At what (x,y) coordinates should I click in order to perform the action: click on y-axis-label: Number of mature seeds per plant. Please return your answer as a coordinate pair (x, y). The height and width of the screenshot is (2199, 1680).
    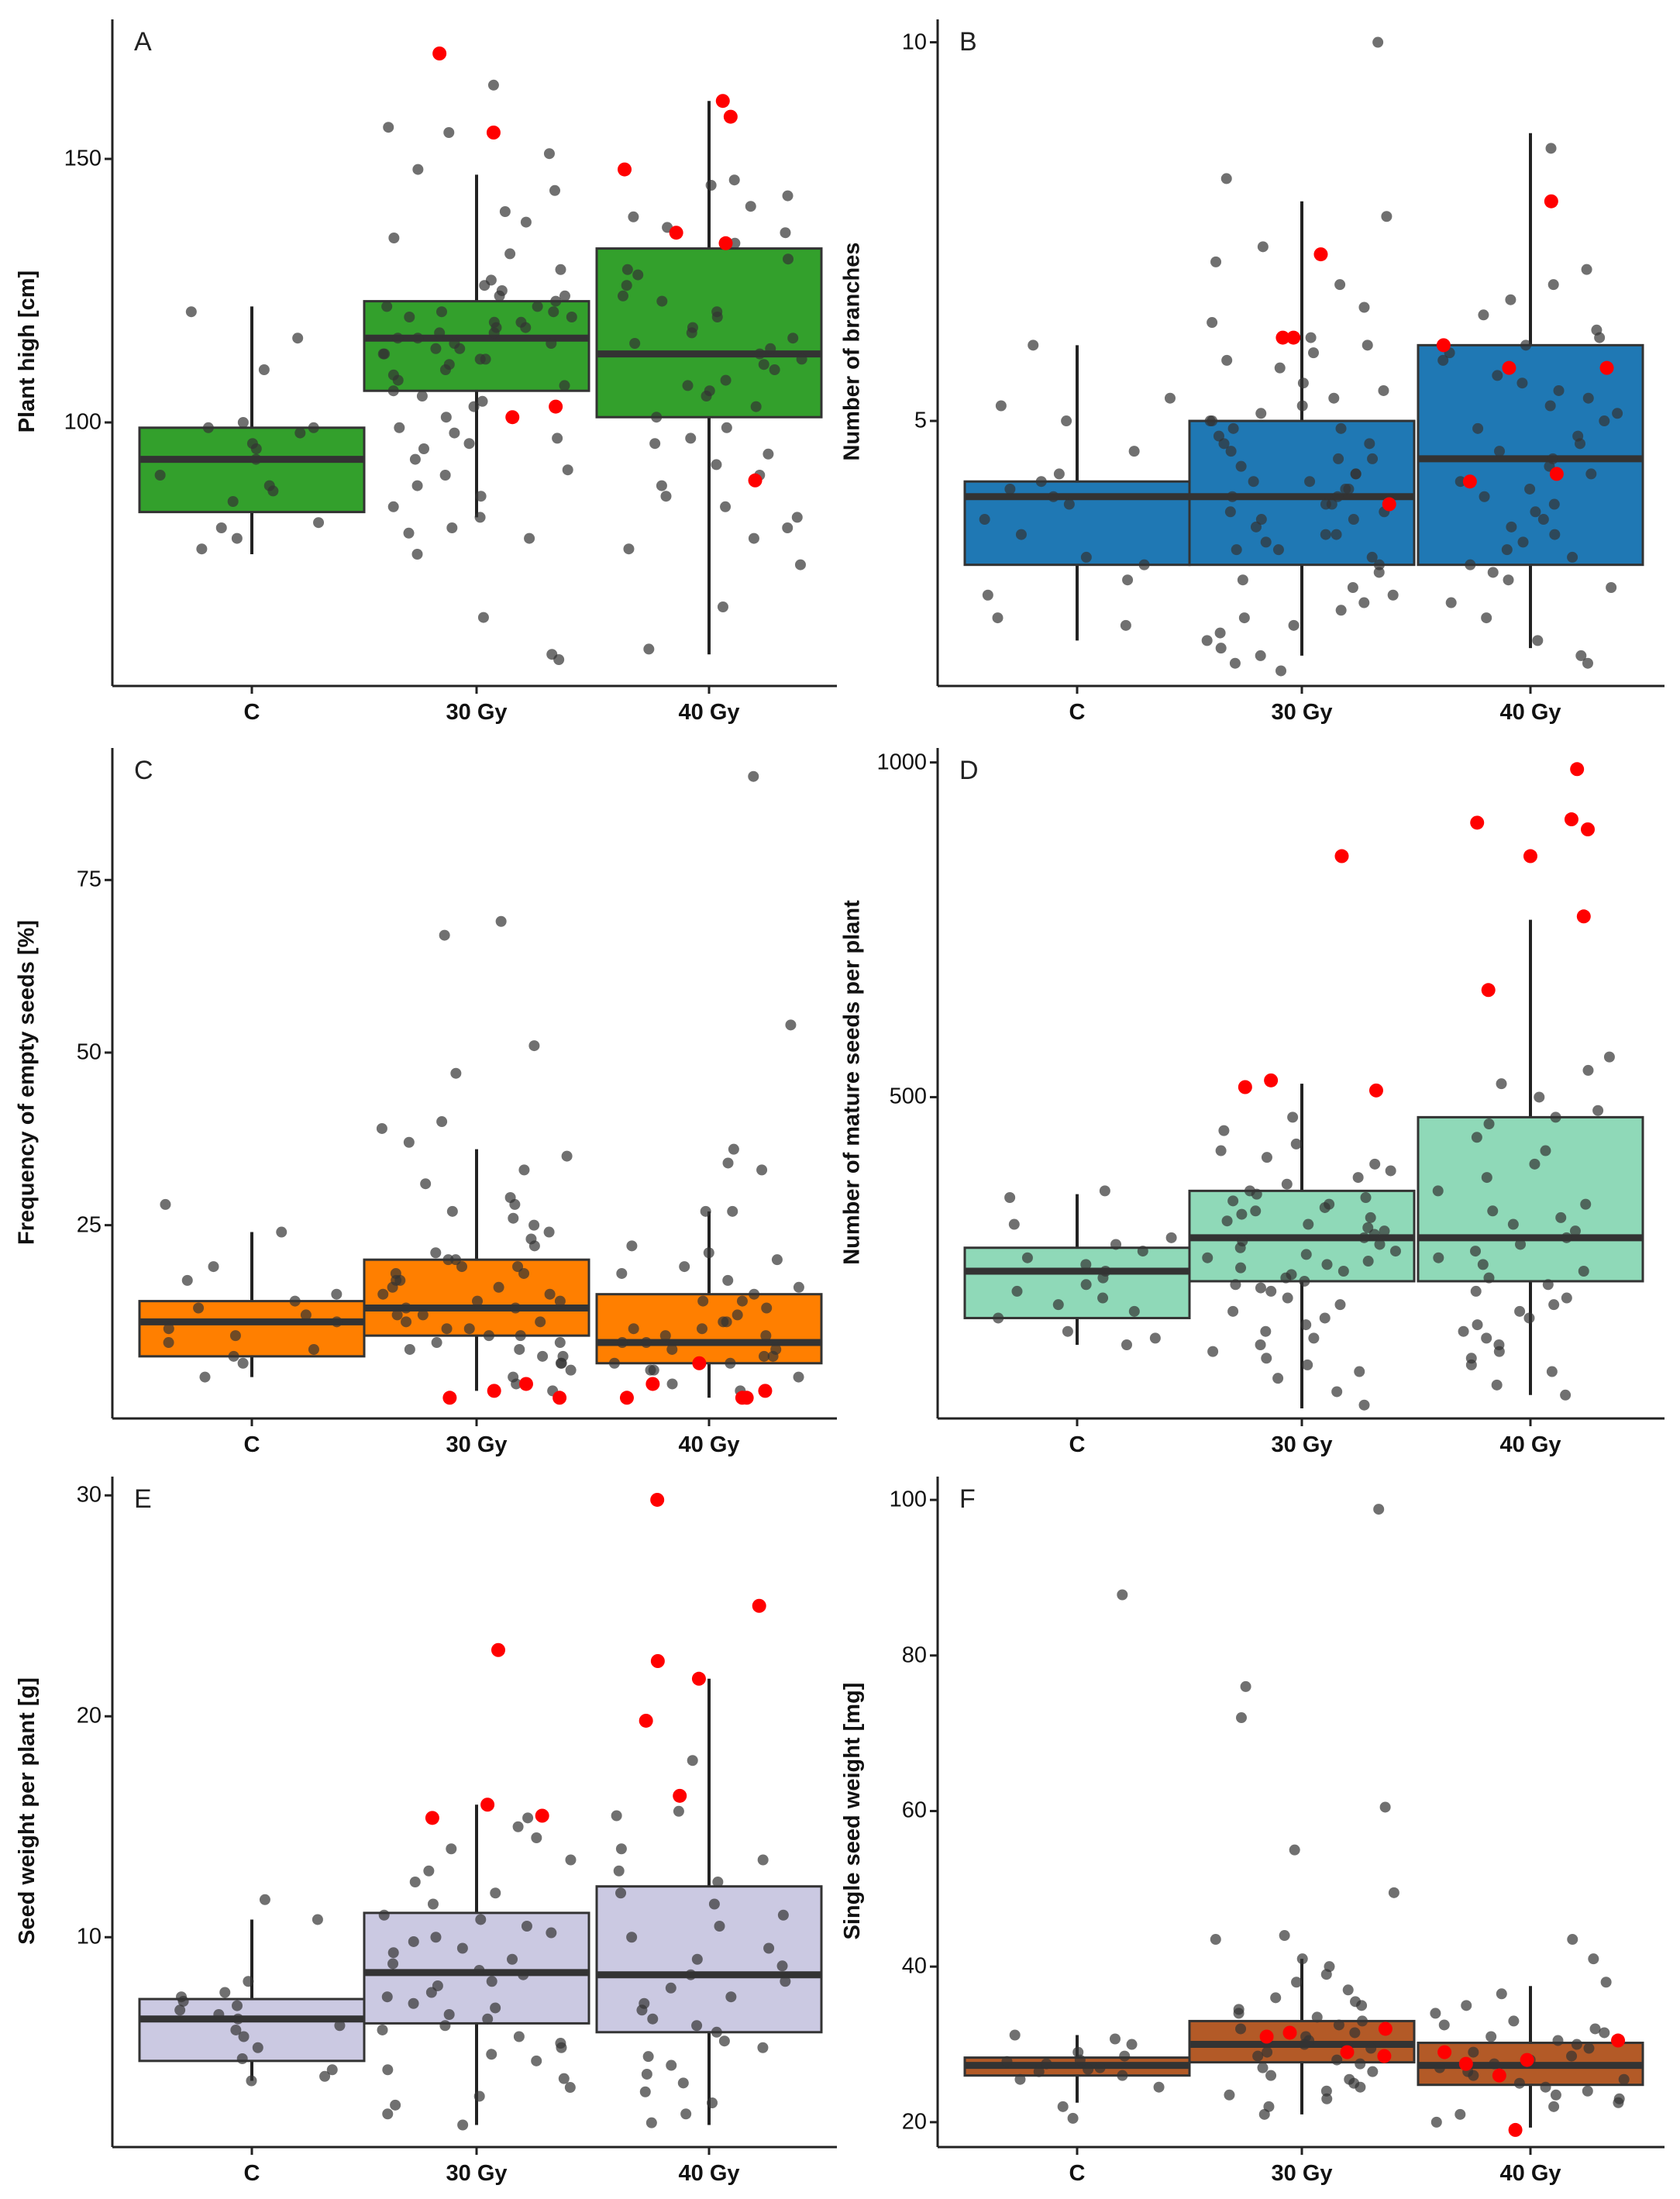
    Looking at the image, I should click on (852, 1082).